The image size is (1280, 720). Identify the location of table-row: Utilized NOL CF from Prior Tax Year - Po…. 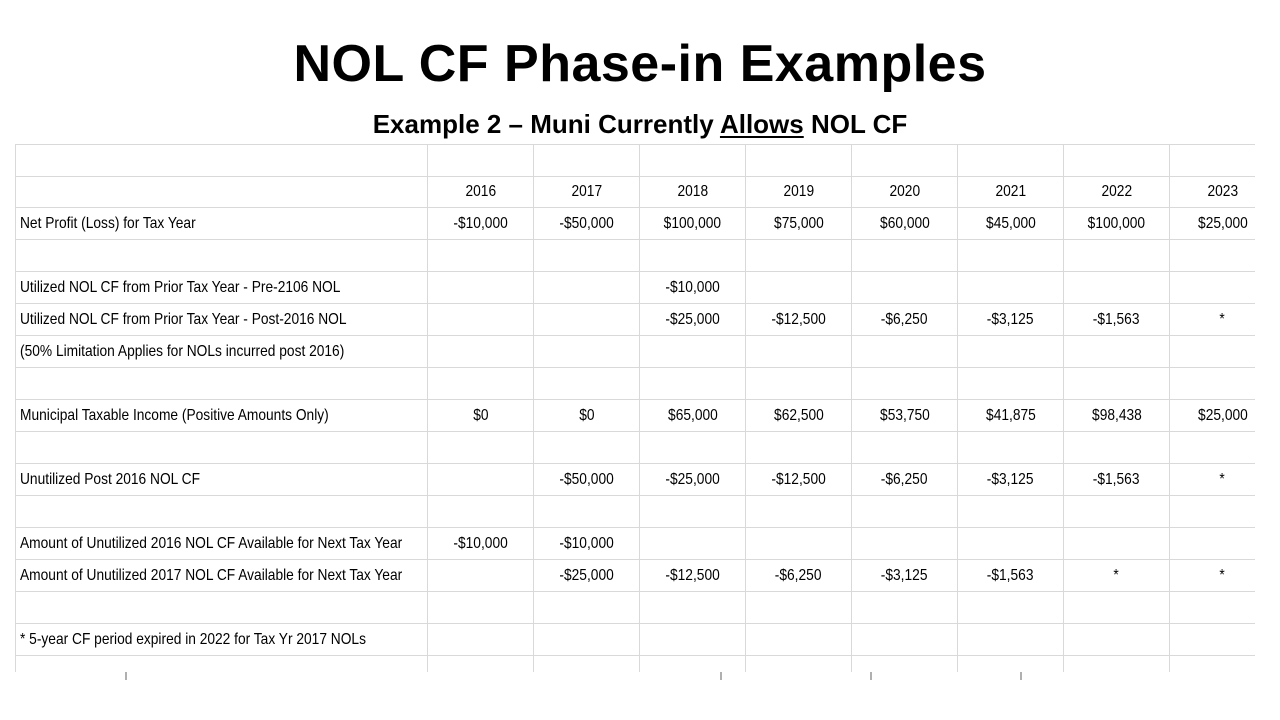
(635, 319).